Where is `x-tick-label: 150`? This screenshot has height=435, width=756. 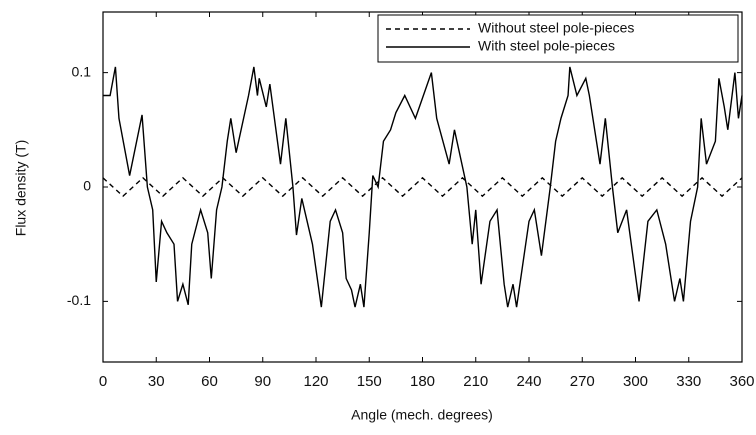
x-tick-label: 150 is located at coordinates (369, 381).